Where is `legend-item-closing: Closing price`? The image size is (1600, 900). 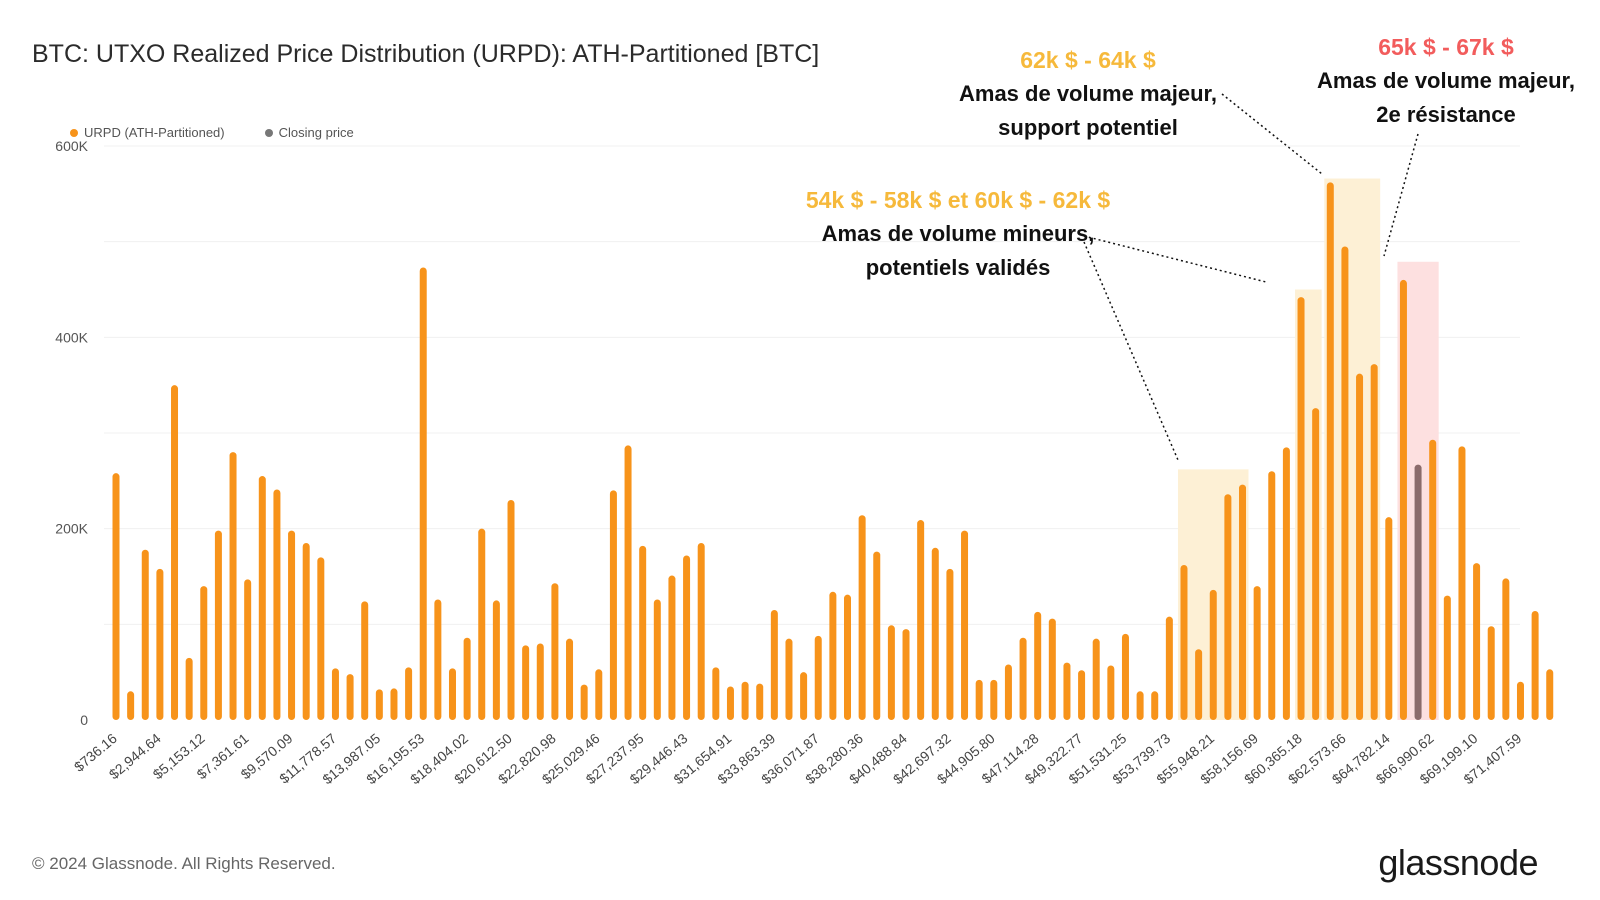
legend-item-closing: Closing price is located at coordinates (309, 132).